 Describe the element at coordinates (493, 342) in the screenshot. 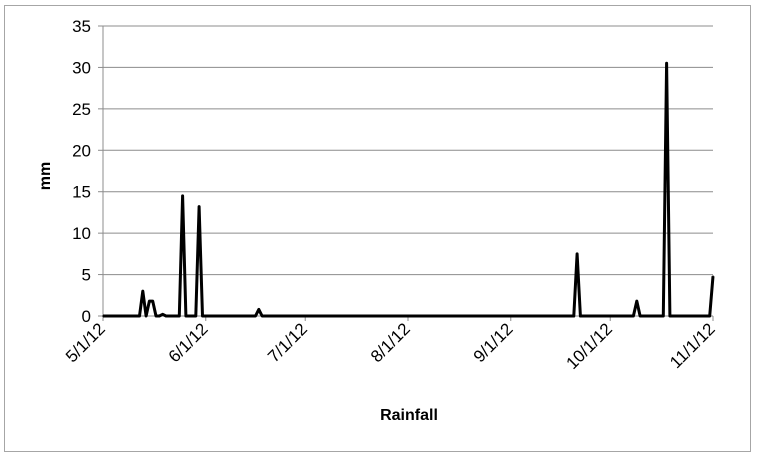

I see `x-tick-label: 9/1/12` at that location.